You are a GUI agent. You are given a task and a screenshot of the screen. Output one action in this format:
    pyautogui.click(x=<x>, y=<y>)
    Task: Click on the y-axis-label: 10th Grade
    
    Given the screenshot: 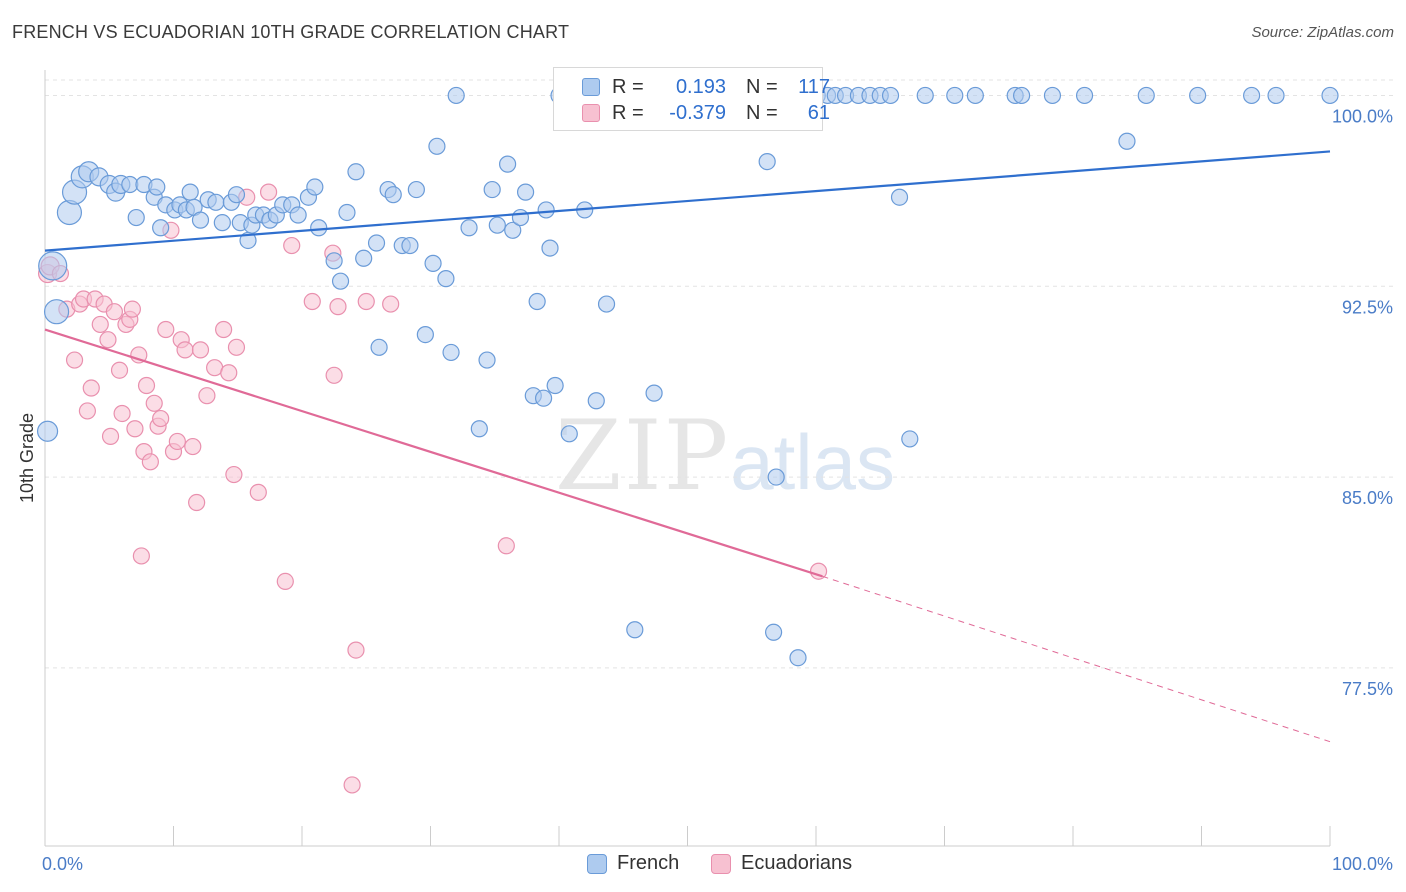 What is the action you would take?
    pyautogui.click(x=27, y=458)
    